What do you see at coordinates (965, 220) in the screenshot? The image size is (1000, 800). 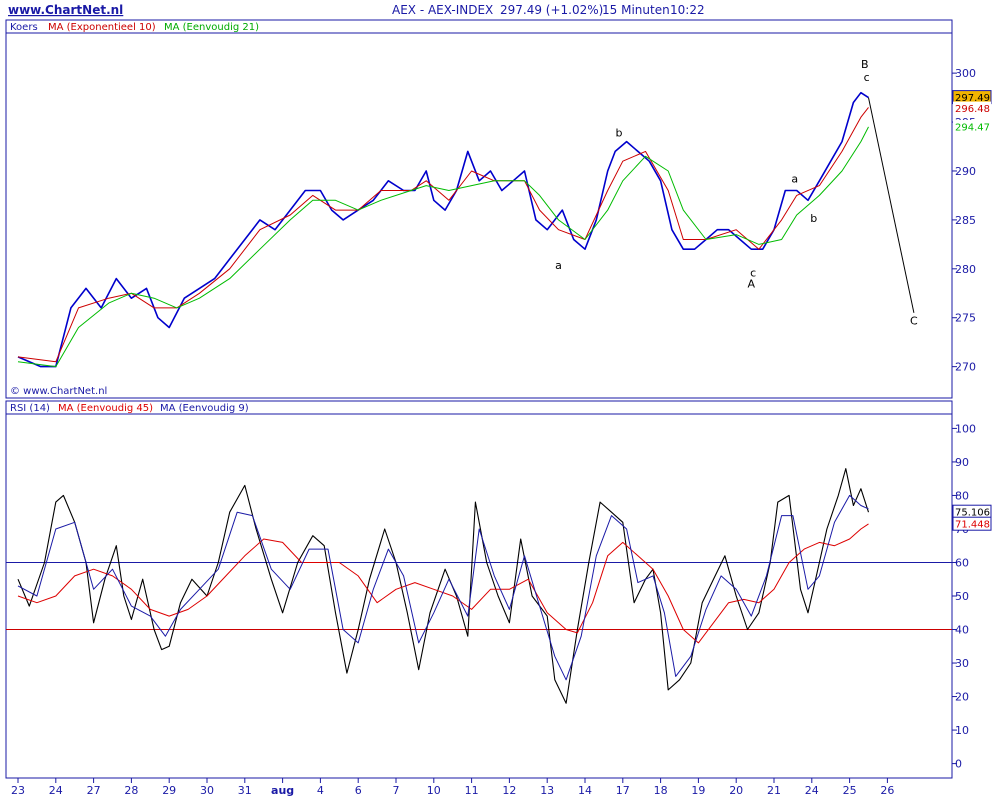 I see `price-y-tick-label: 285` at bounding box center [965, 220].